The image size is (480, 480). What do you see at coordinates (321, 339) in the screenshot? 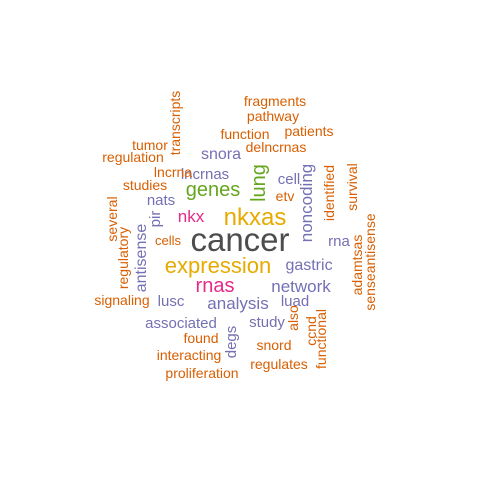
I see `word-functional: functional` at bounding box center [321, 339].